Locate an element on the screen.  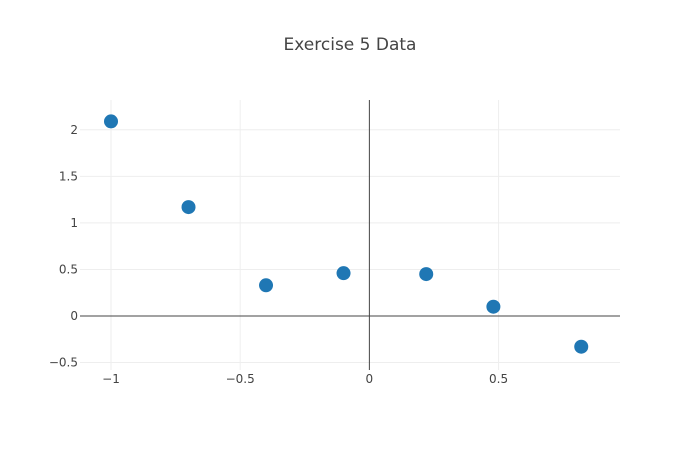
x-axis-ticks: −1 −0.5 0 0.5 is located at coordinates (305, 379).